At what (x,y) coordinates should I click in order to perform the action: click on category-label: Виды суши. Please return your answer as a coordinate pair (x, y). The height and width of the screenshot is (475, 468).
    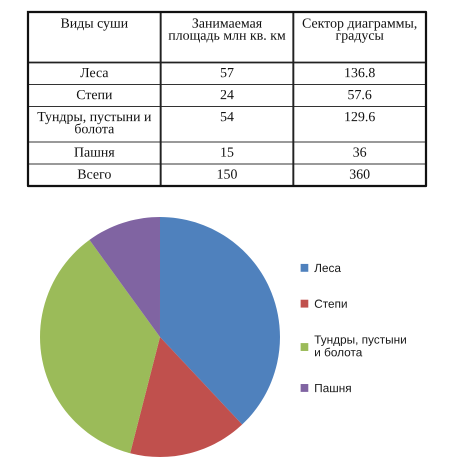
    Looking at the image, I should click on (94, 24).